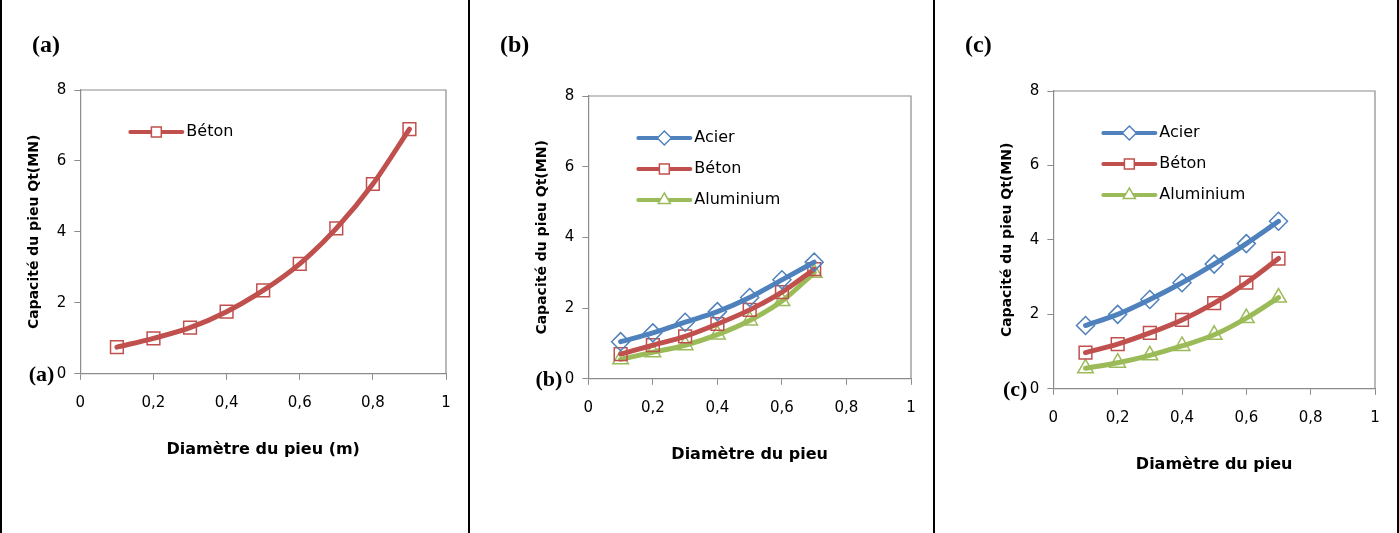 This screenshot has height=533, width=1399. Describe the element at coordinates (978, 44) in the screenshot. I see `chart-title: (c)` at that location.